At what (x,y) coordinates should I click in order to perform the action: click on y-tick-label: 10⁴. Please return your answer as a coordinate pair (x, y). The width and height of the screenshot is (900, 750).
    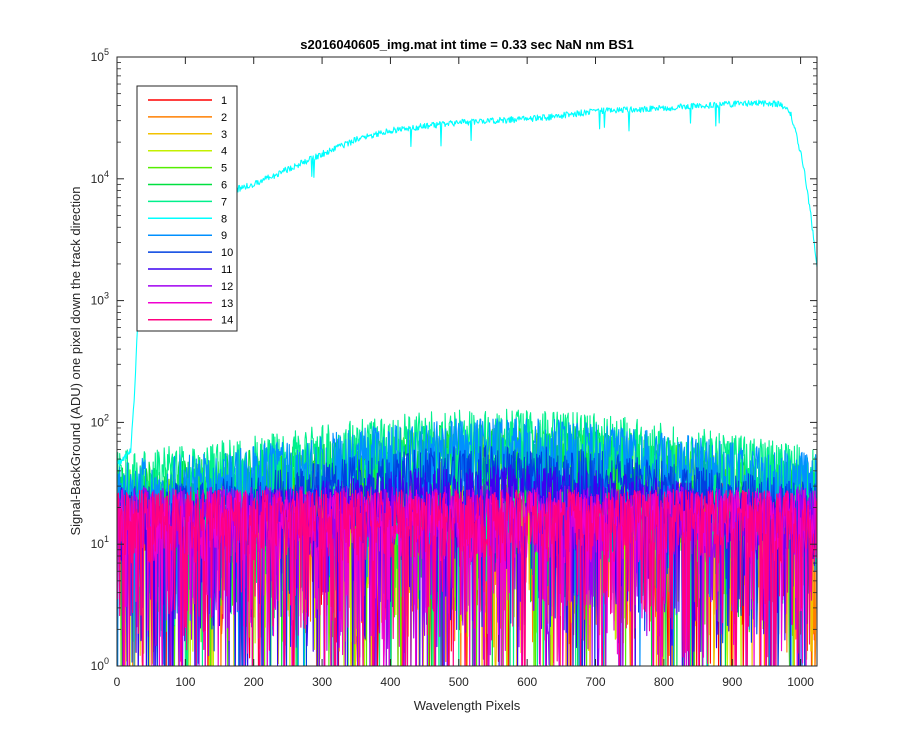
    Looking at the image, I should click on (100, 177).